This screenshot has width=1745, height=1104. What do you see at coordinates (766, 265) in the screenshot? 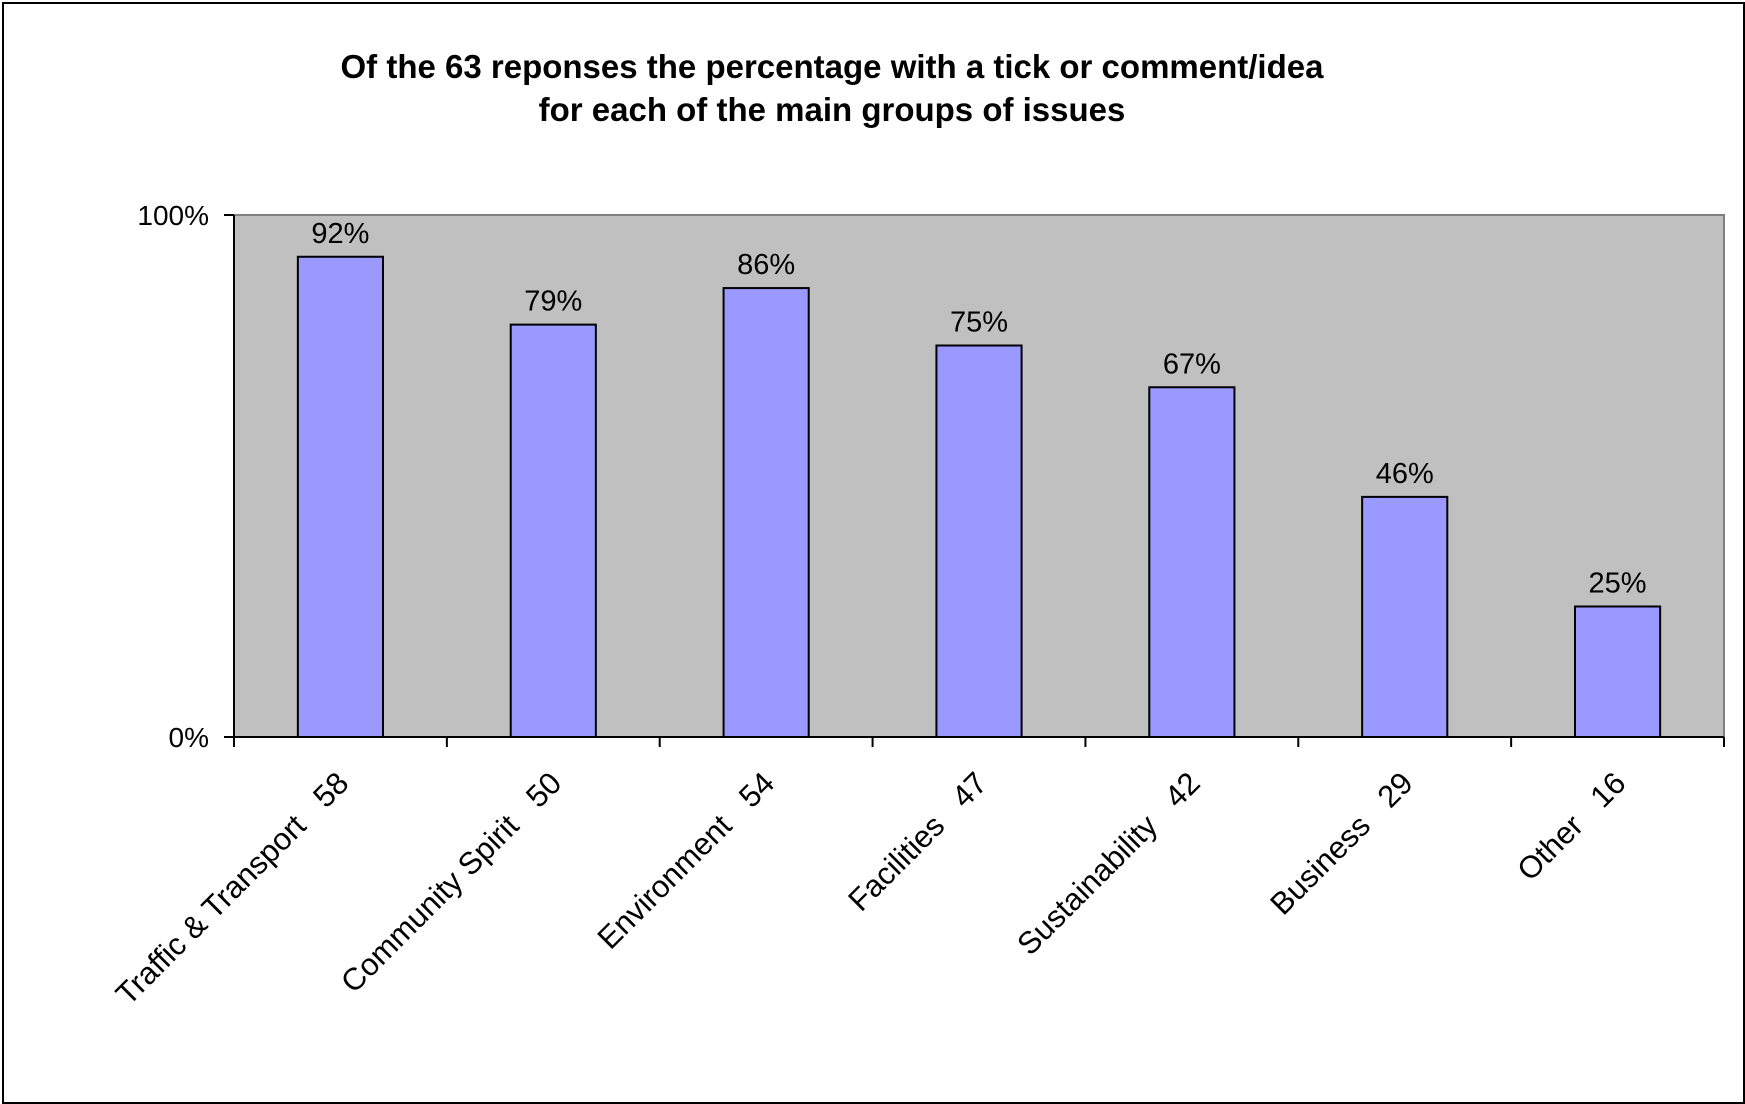
I see `bar-data-label: 86%` at bounding box center [766, 265].